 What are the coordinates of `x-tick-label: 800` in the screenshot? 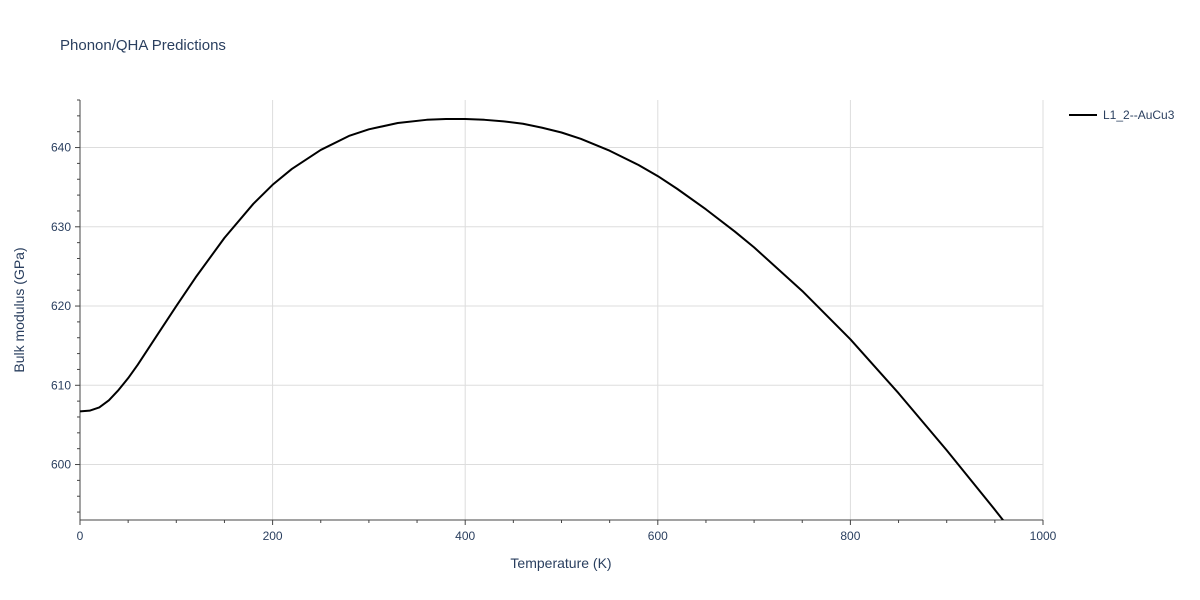 It's located at (850, 536).